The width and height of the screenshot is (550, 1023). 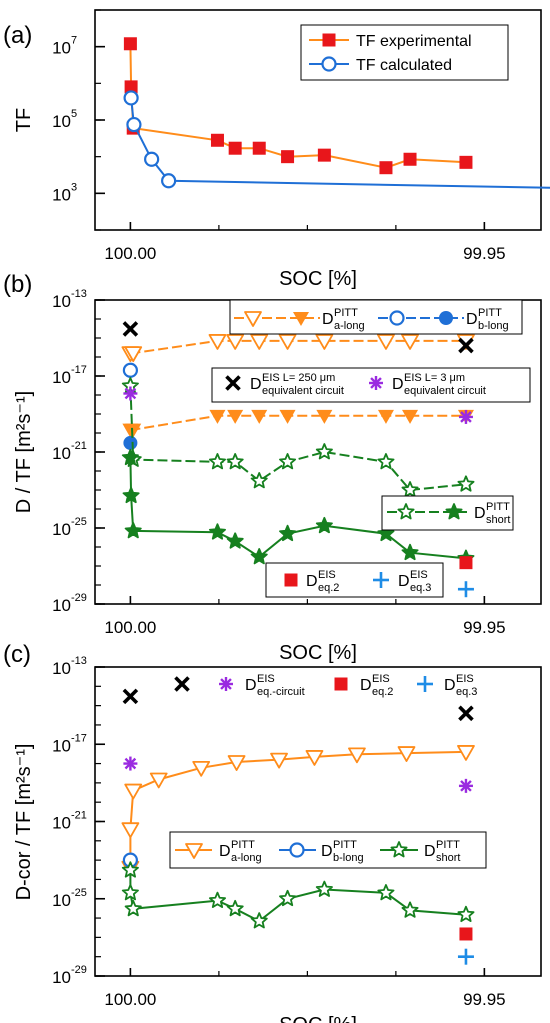 I want to click on y-tick-label: 10 -13, so click(x=69, y=299).